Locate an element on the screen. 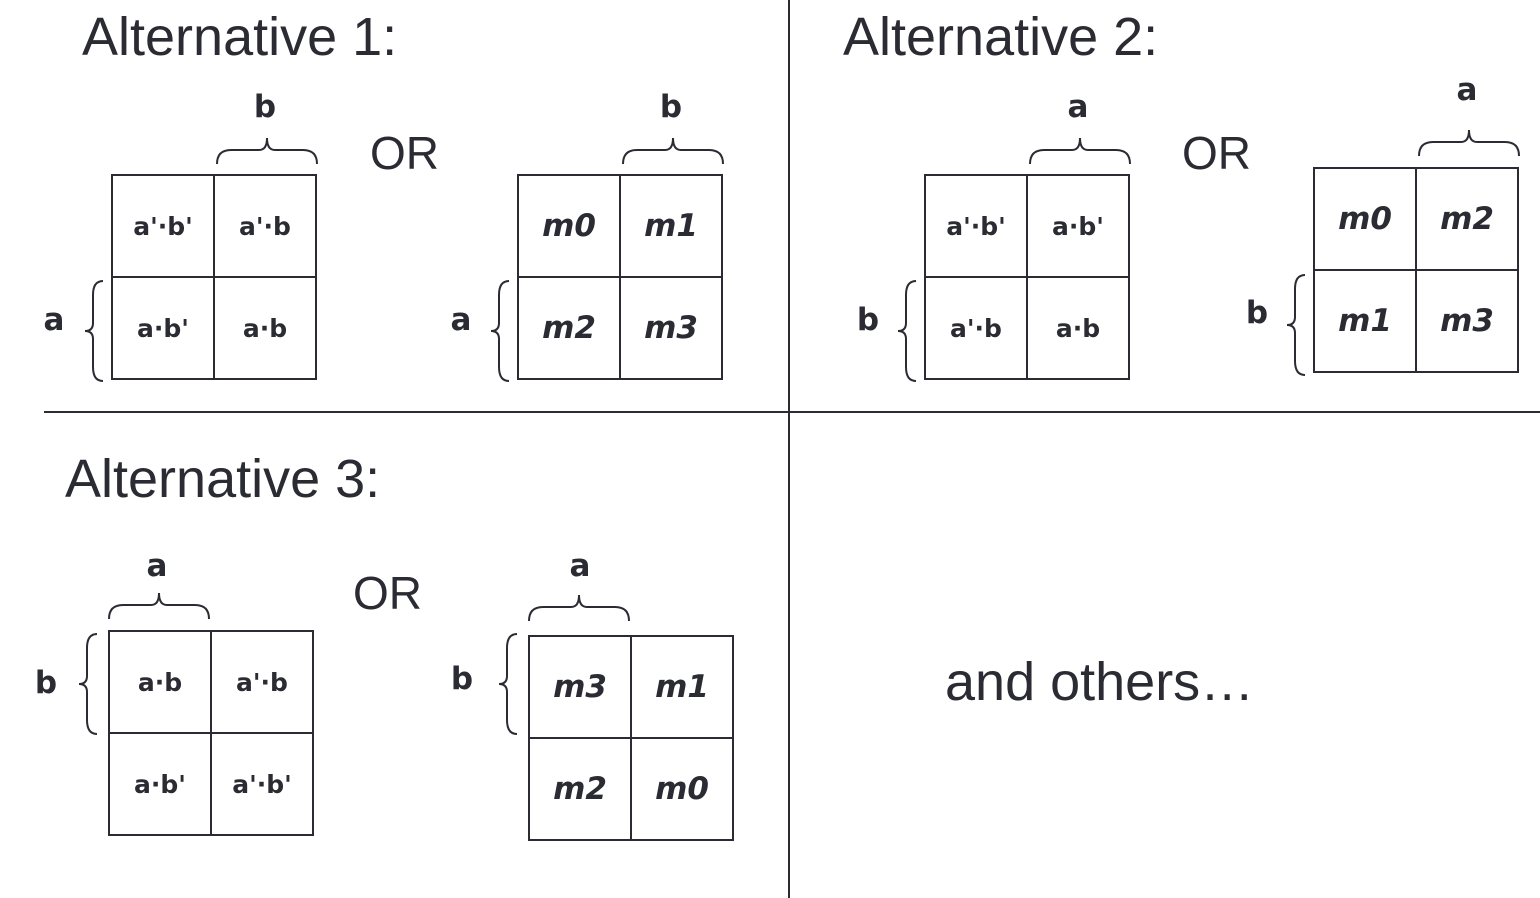 Image resolution: width=1540 pixels, height=898 pixels. alternative-2-title: Alternative 2: is located at coordinates (1001, 37).